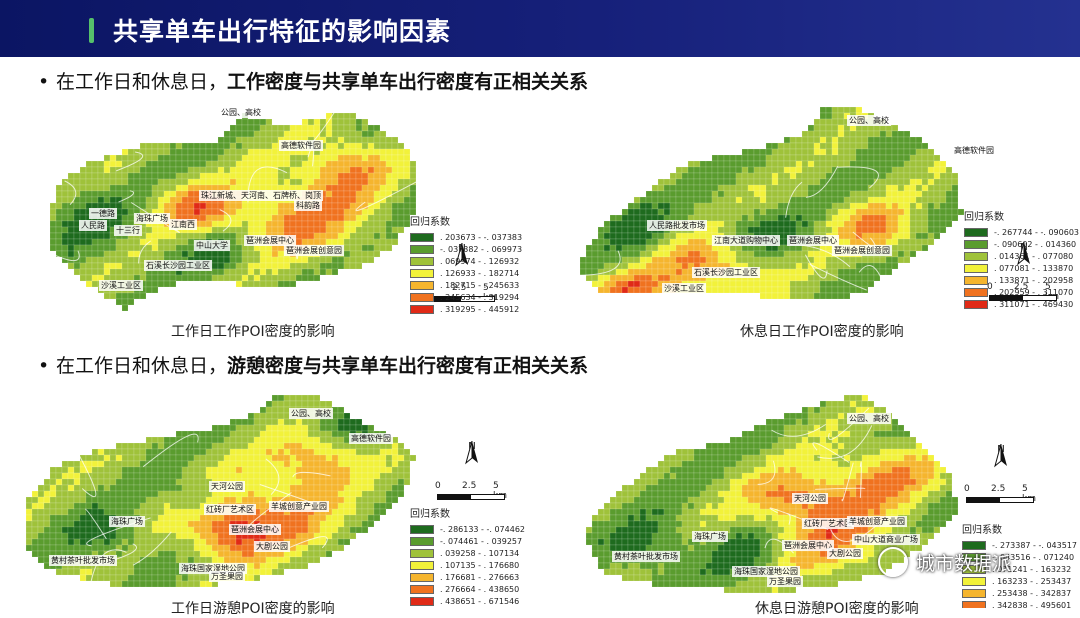 The height and width of the screenshot is (618, 1080). What do you see at coordinates (466, 237) in the screenshot?
I see `legend-row: . 203673 - -. 037383` at bounding box center [466, 237].